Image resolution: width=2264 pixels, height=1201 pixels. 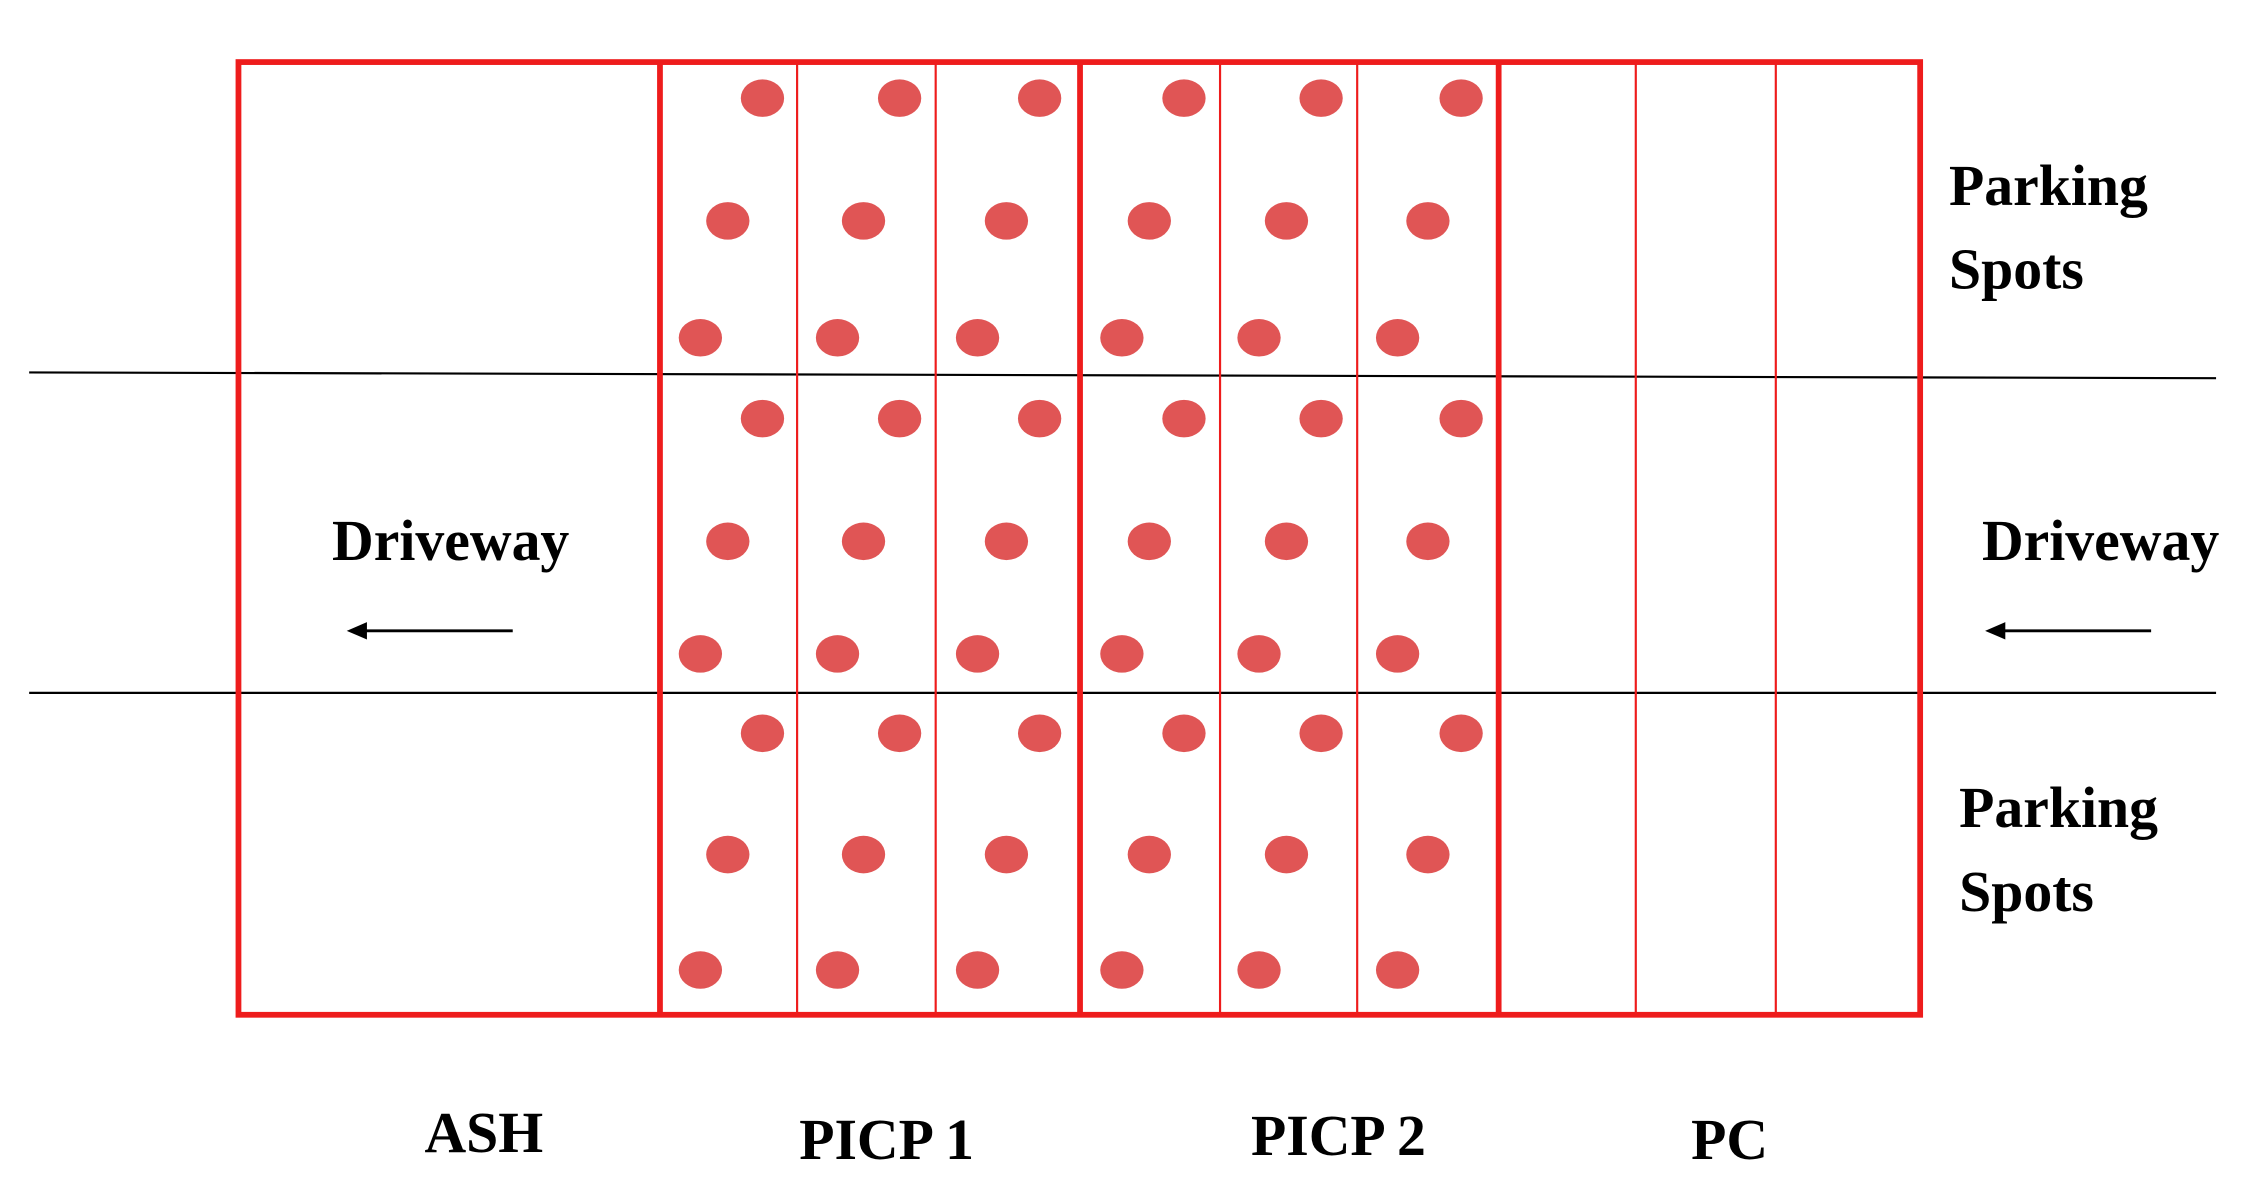 What do you see at coordinates (1123, 375) in the screenshot?
I see `driveway-edge` at bounding box center [1123, 375].